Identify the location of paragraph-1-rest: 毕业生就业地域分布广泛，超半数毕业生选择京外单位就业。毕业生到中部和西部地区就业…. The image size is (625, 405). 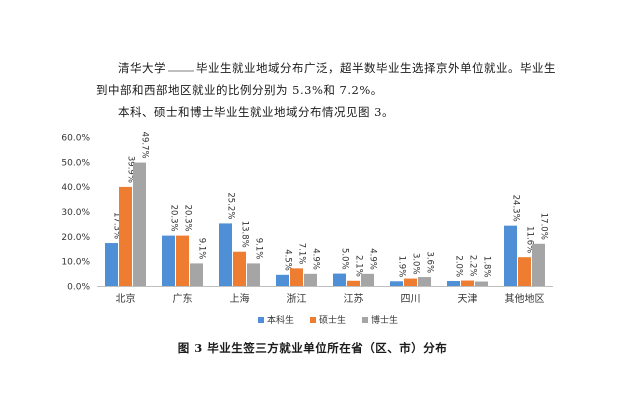
(326, 79).